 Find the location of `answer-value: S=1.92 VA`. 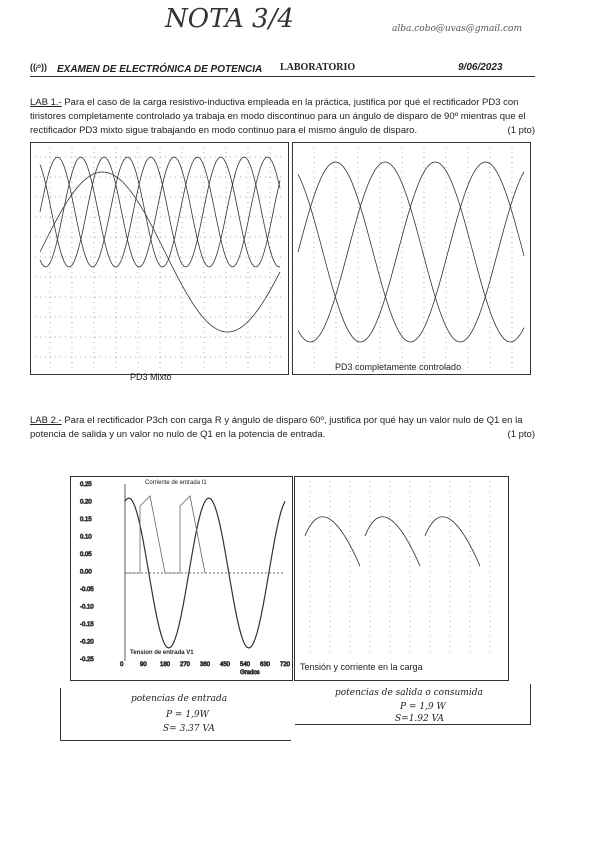

answer-value: S=1.92 VA is located at coordinates (419, 719).